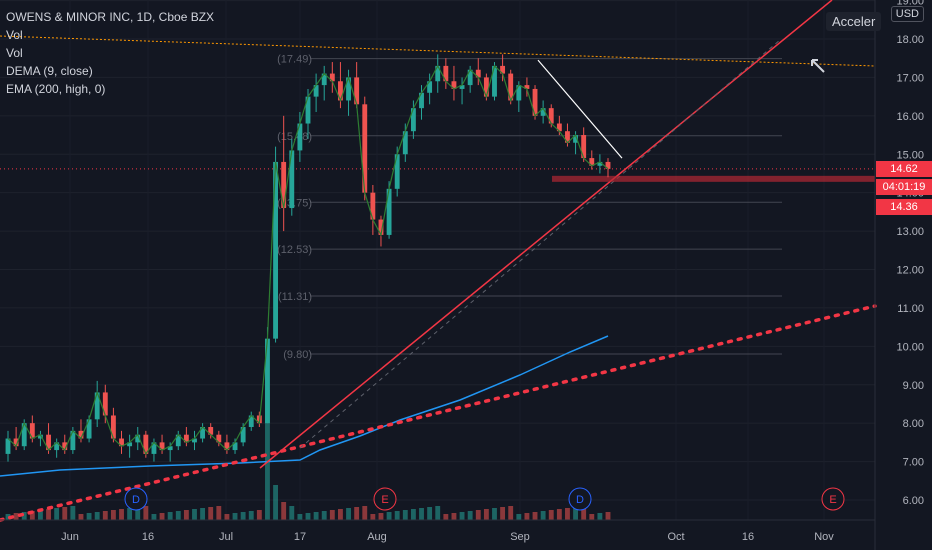 The height and width of the screenshot is (550, 932). What do you see at coordinates (910, 309) in the screenshot?
I see `y-tick-label: 11.00` at bounding box center [910, 309].